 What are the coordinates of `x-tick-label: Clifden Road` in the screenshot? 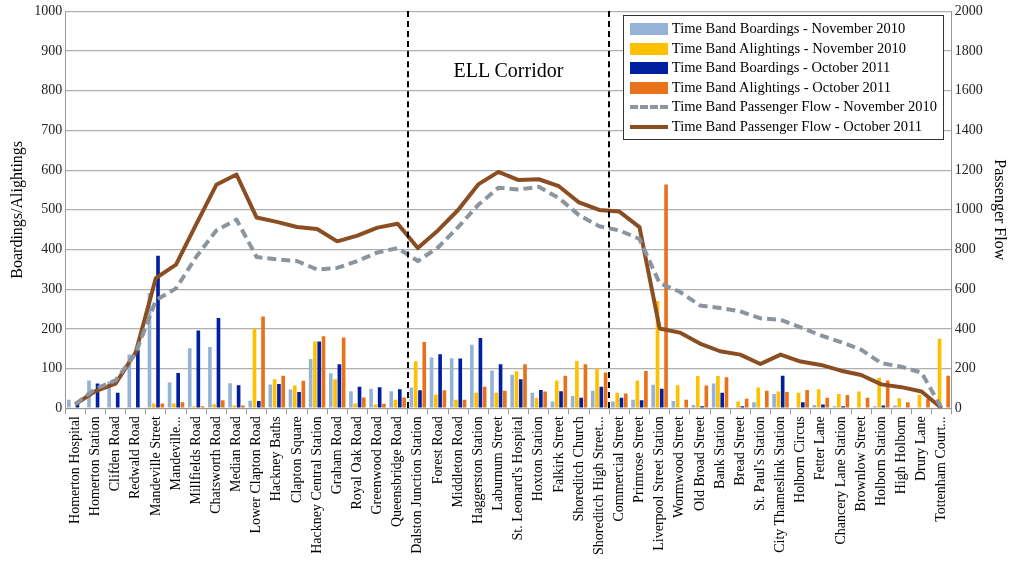 It's located at (115, 454).